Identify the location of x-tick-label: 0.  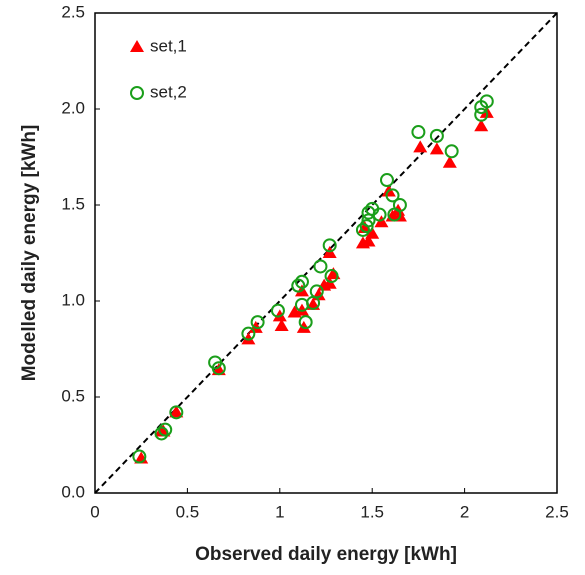
(94, 511).